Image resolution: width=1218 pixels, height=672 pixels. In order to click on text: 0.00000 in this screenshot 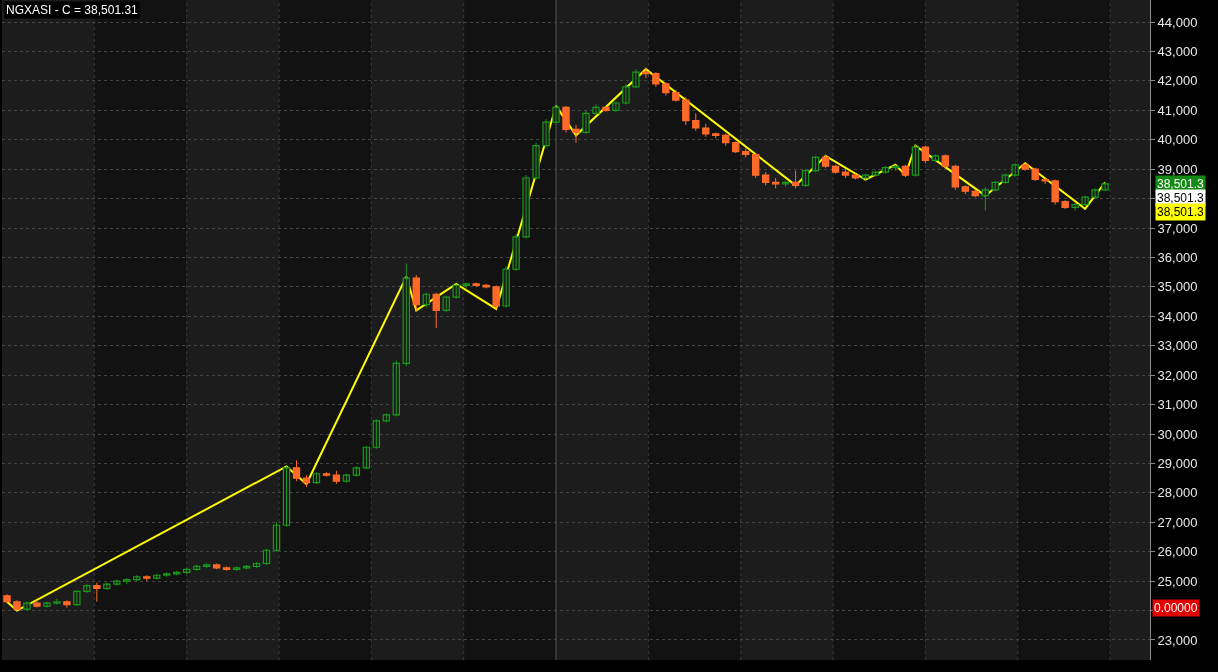, I will do `click(1176, 608)`.